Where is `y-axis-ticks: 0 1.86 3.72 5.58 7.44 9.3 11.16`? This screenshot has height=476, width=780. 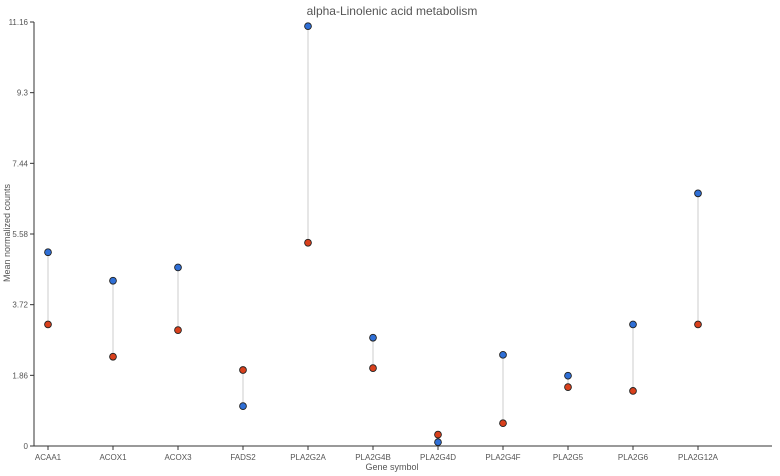 y-axis-ticks: 0 1.86 3.72 5.58 7.44 9.3 11.16 is located at coordinates (21, 234).